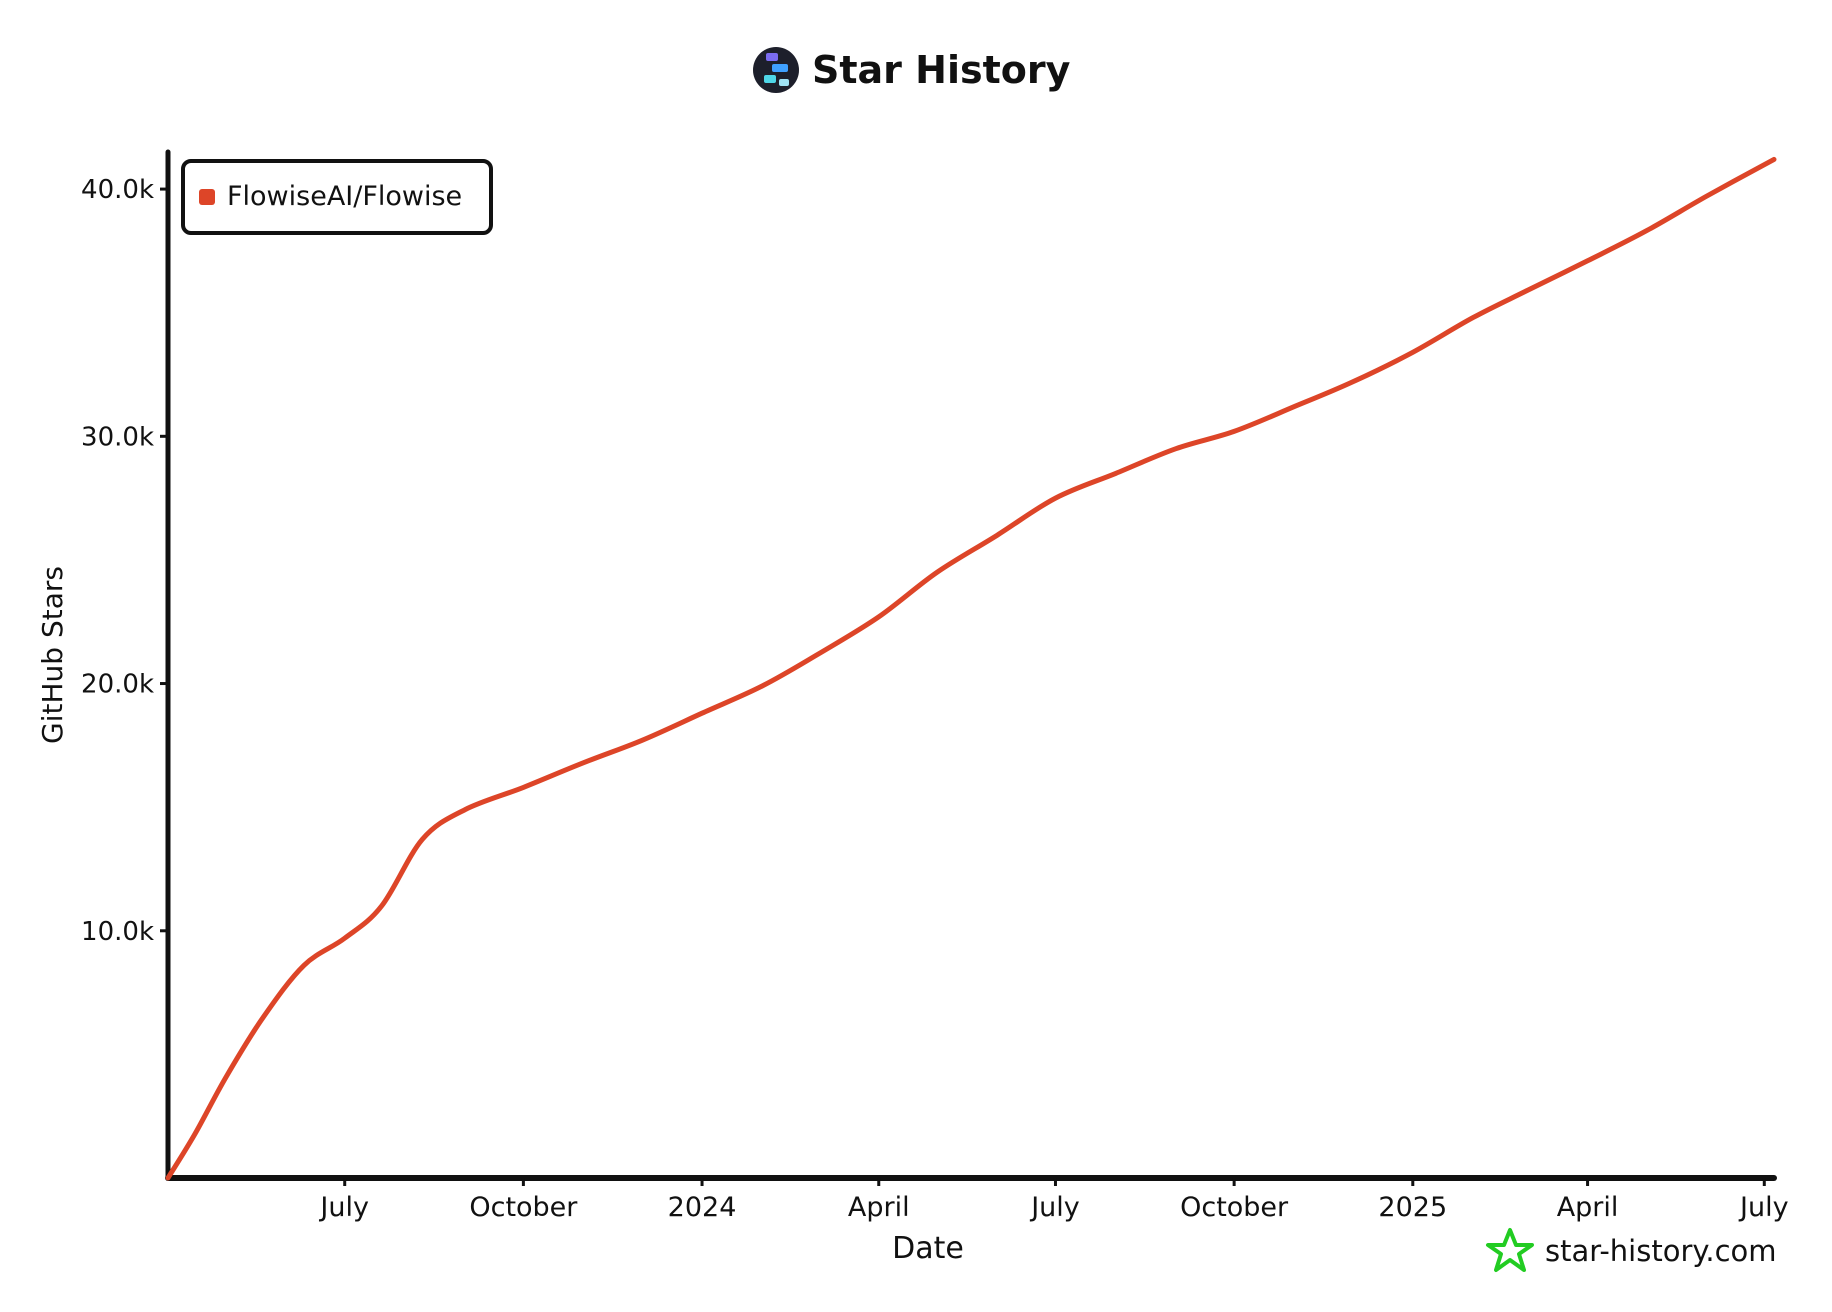 The height and width of the screenshot is (1312, 1832). What do you see at coordinates (117, 932) in the screenshot?
I see `y-tick-label: 10.0k` at bounding box center [117, 932].